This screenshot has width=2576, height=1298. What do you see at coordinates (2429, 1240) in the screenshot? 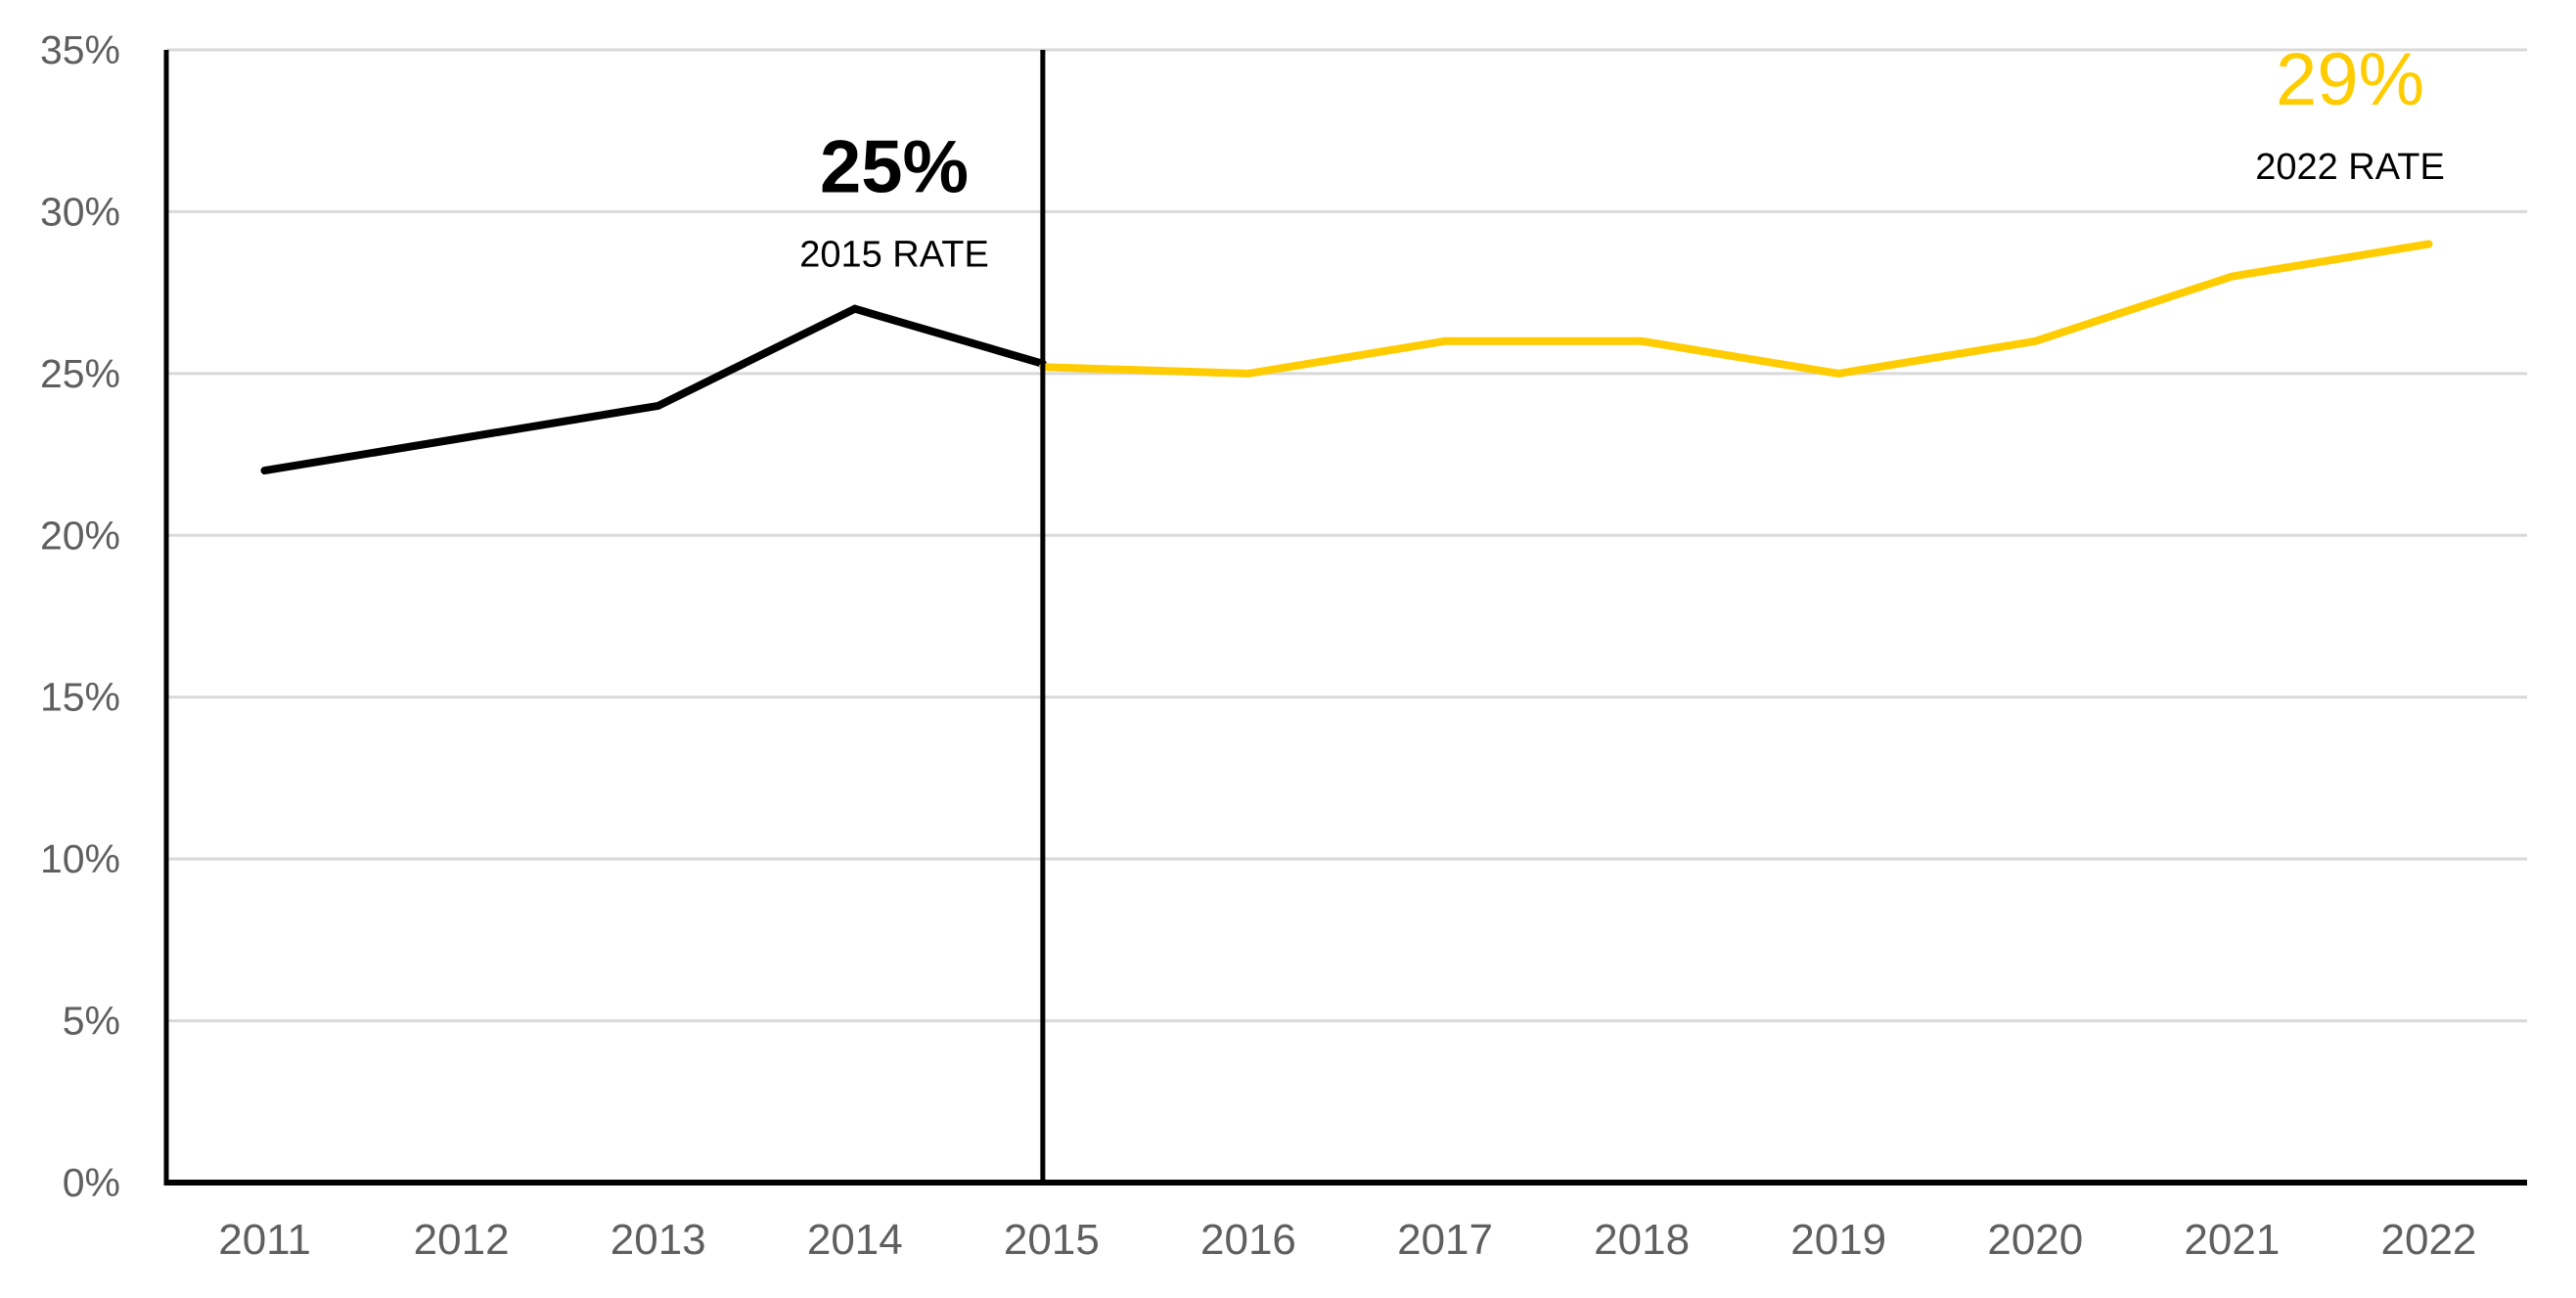
I see `x-tick-label: 2022` at bounding box center [2429, 1240].